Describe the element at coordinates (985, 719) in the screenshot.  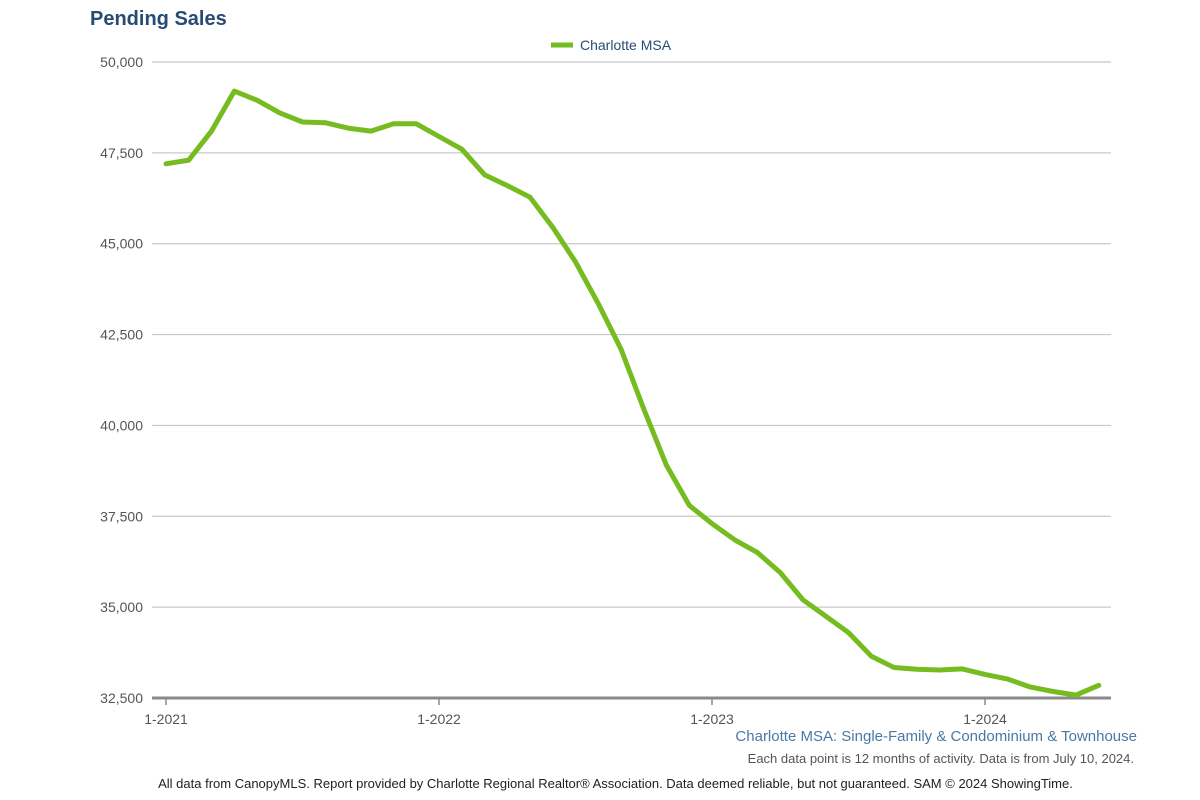
I see `x-tick-label: 1-2024` at that location.